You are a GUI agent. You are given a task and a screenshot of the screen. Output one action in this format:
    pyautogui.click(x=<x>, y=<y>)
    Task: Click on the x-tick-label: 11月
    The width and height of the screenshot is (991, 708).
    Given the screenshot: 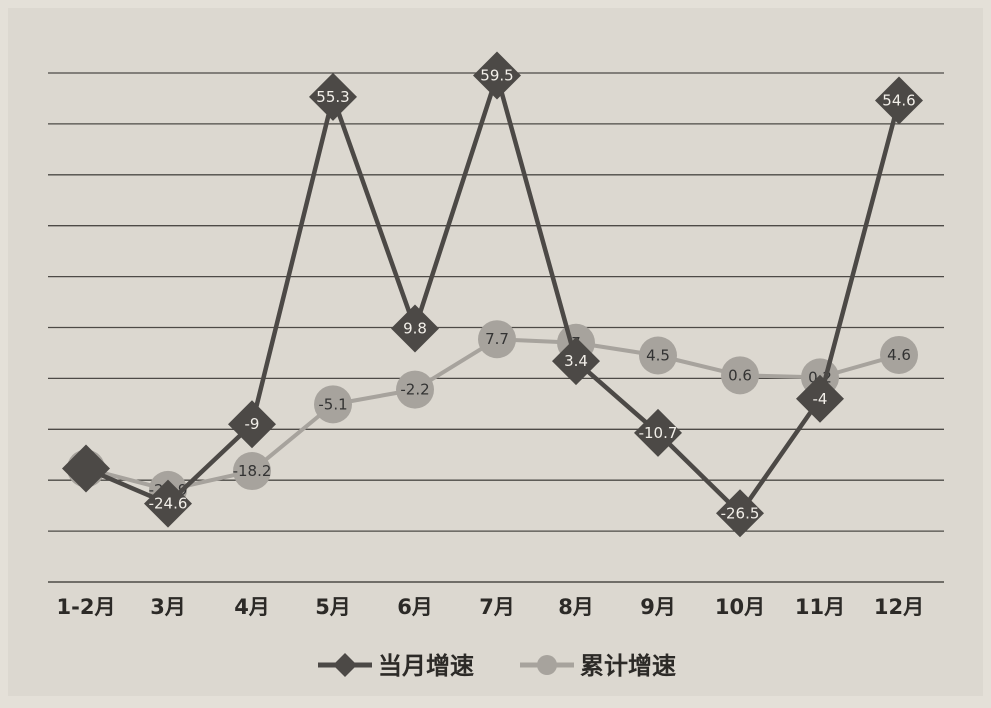 What is the action you would take?
    pyautogui.click(x=820, y=607)
    